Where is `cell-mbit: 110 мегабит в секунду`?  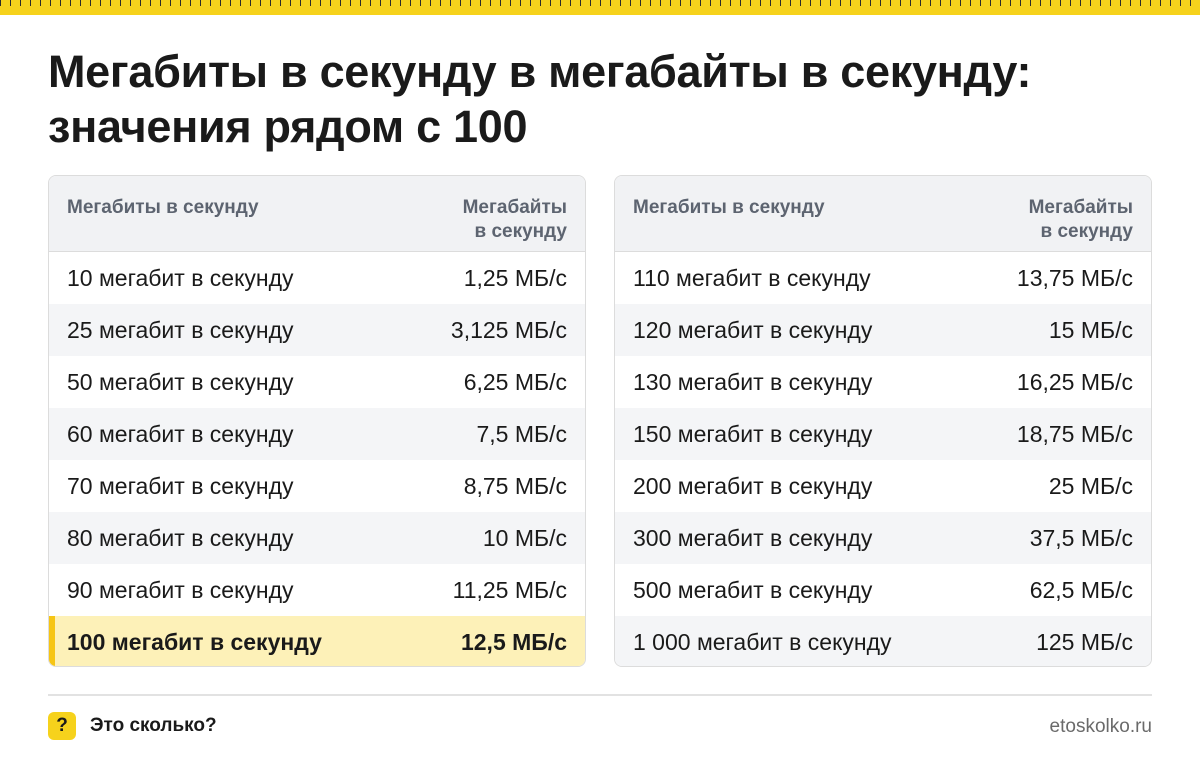
cell-mbit: 110 мегабит в секунду is located at coordinates (752, 277).